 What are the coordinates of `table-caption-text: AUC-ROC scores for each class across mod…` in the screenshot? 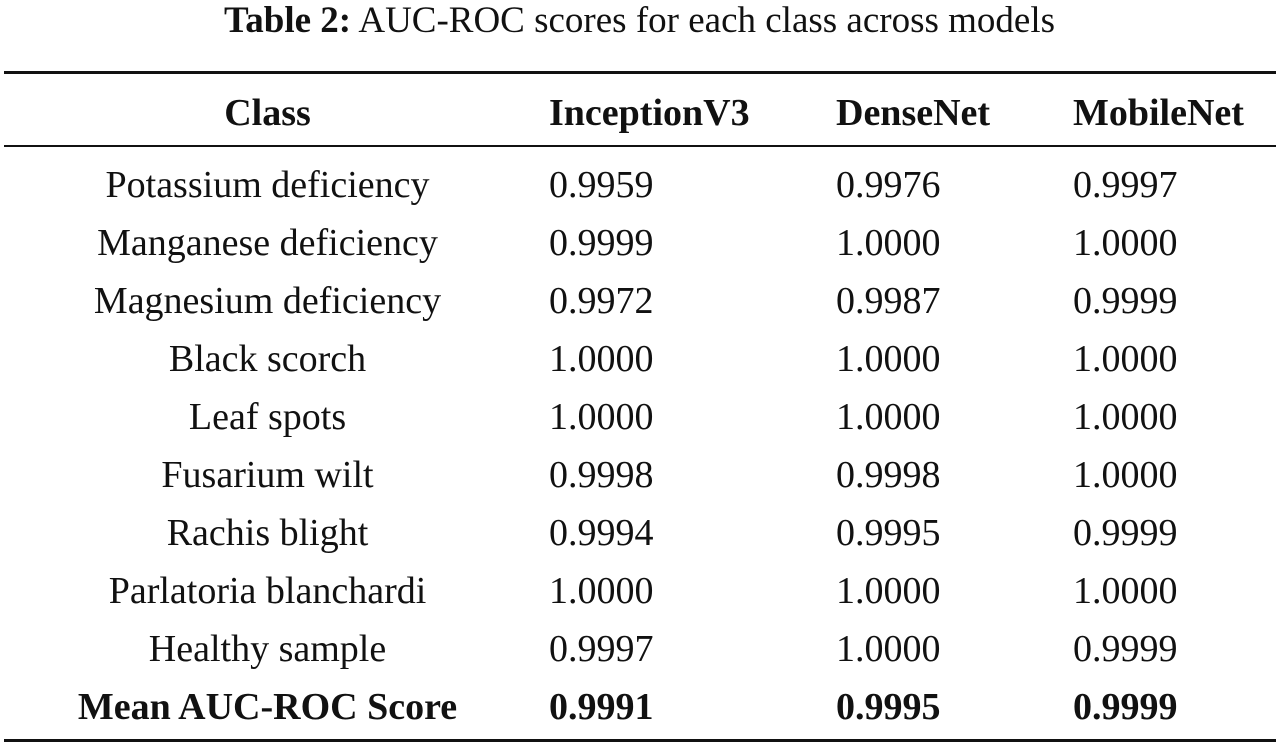 It's located at (707, 20).